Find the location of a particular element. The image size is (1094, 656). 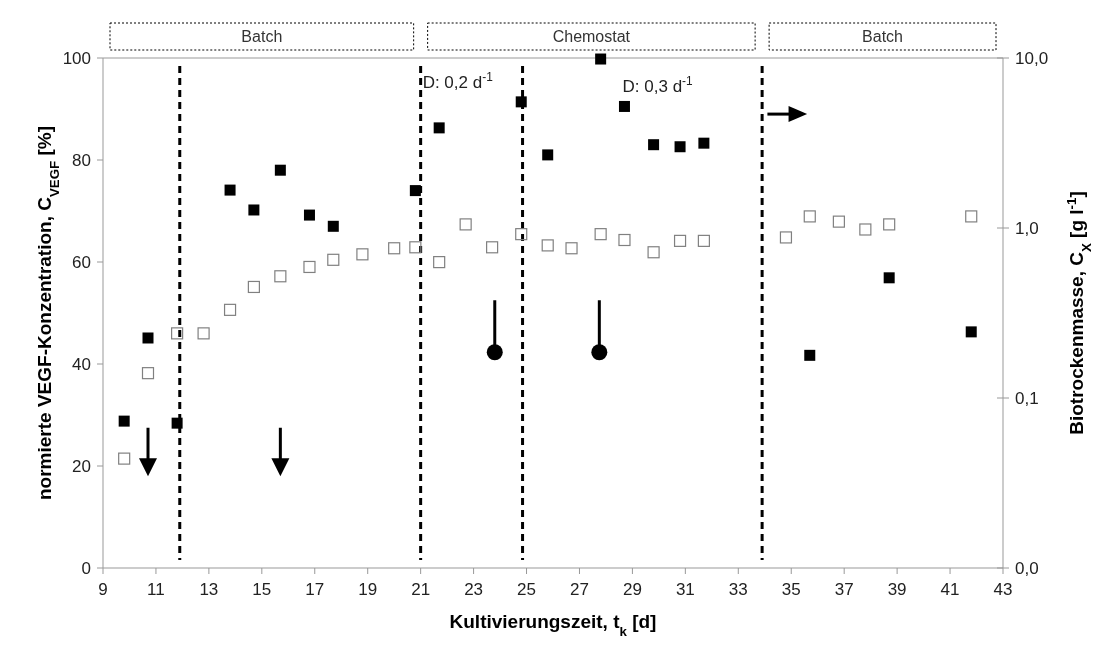

y-tick-label: 80 is located at coordinates (81, 160).